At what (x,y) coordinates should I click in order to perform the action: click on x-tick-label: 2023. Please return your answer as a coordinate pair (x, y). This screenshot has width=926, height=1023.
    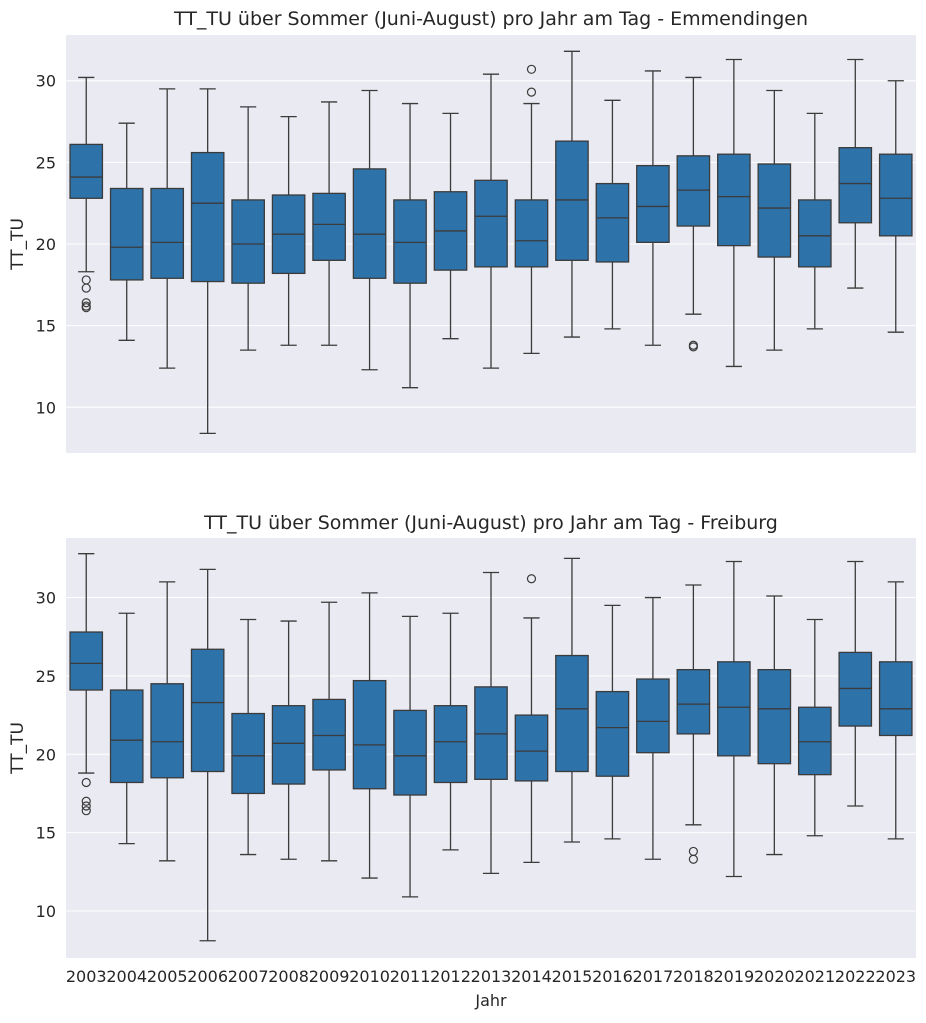
    Looking at the image, I should click on (895, 976).